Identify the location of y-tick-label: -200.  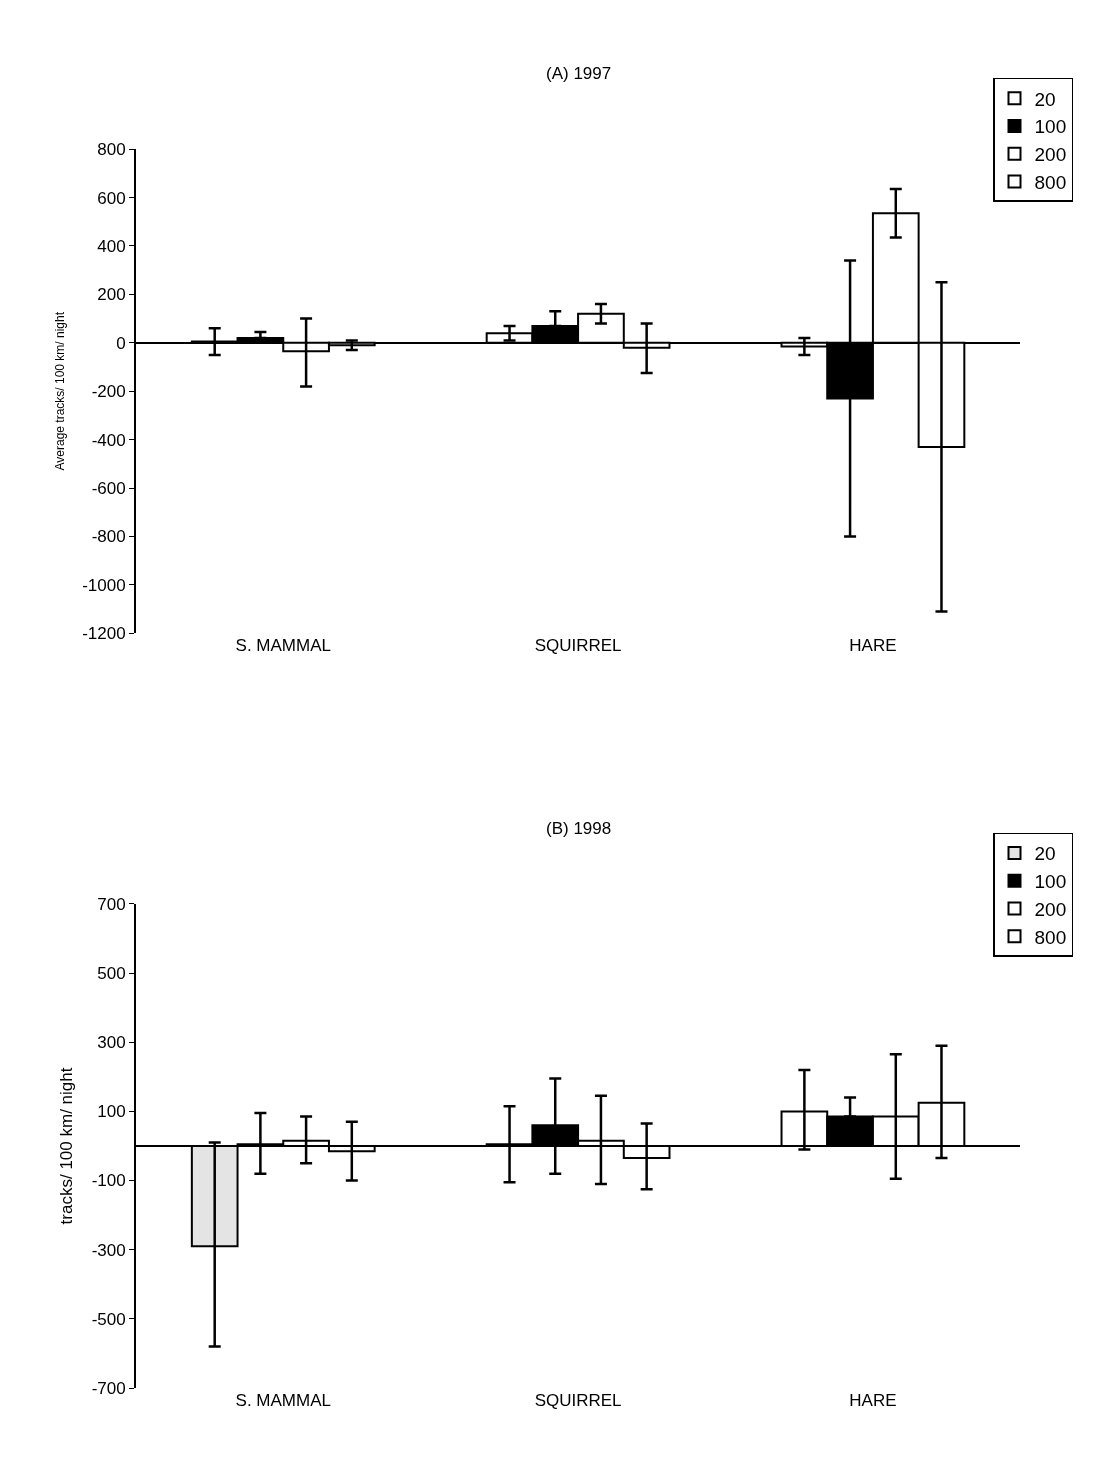
(108, 392).